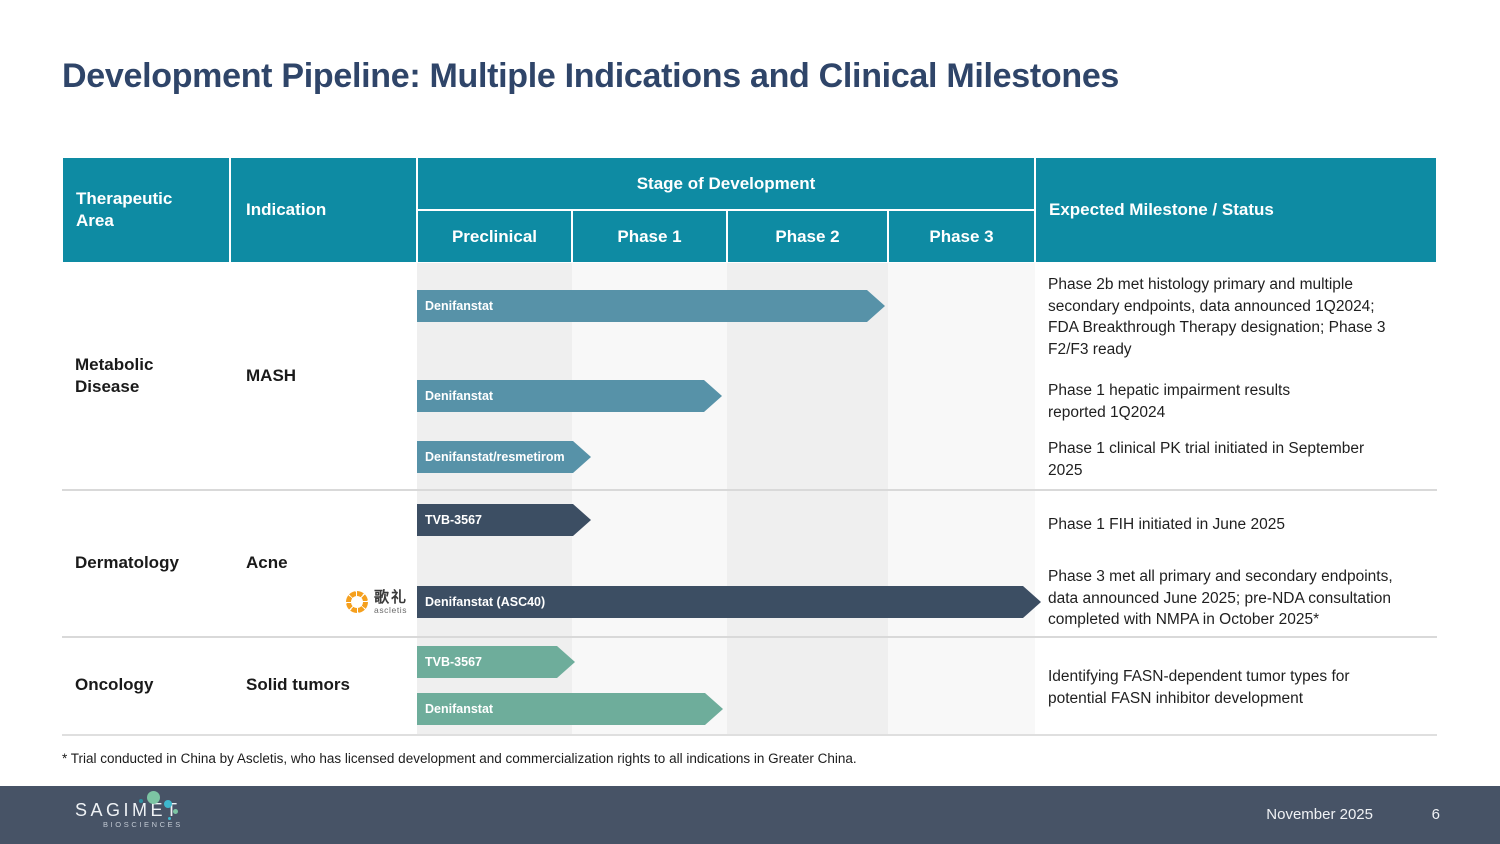 Image resolution: width=1500 pixels, height=844 pixels. What do you see at coordinates (726, 183) in the screenshot?
I see `header-stage-of-development: Stage of Development` at bounding box center [726, 183].